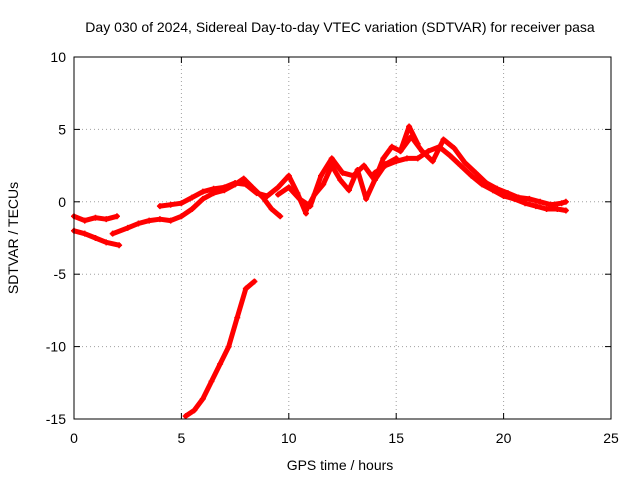  Describe the element at coordinates (56, 347) in the screenshot. I see `y-tick-label: -10` at that location.